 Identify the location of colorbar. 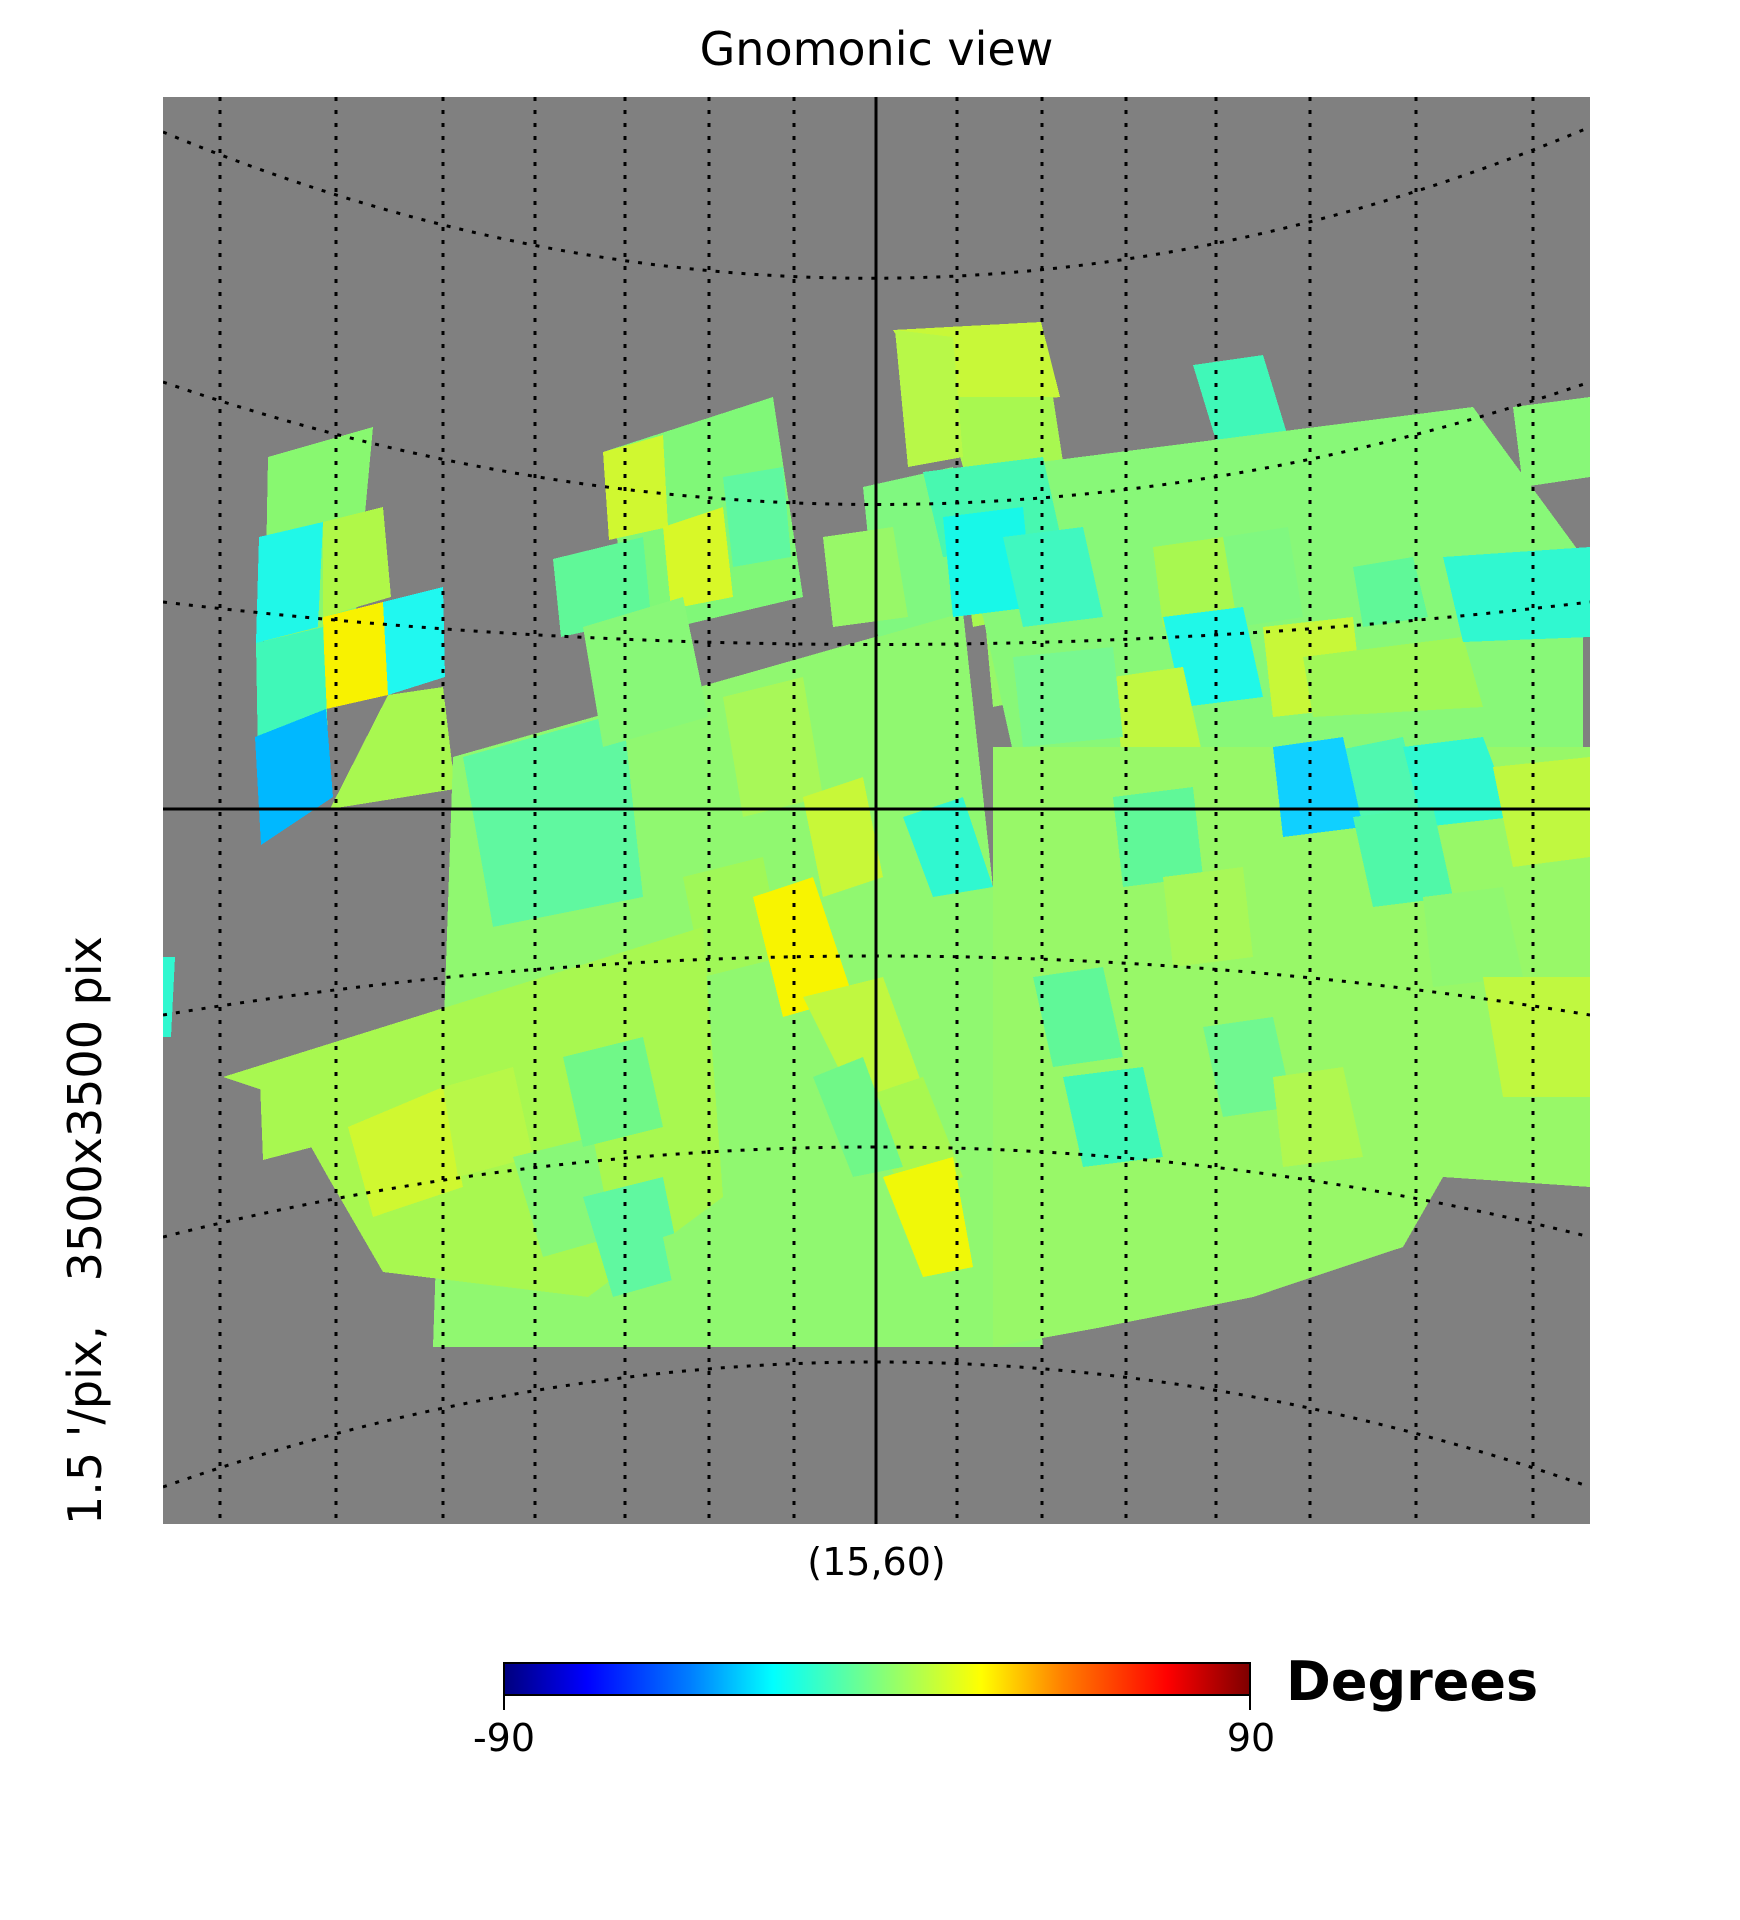
(877, 1679).